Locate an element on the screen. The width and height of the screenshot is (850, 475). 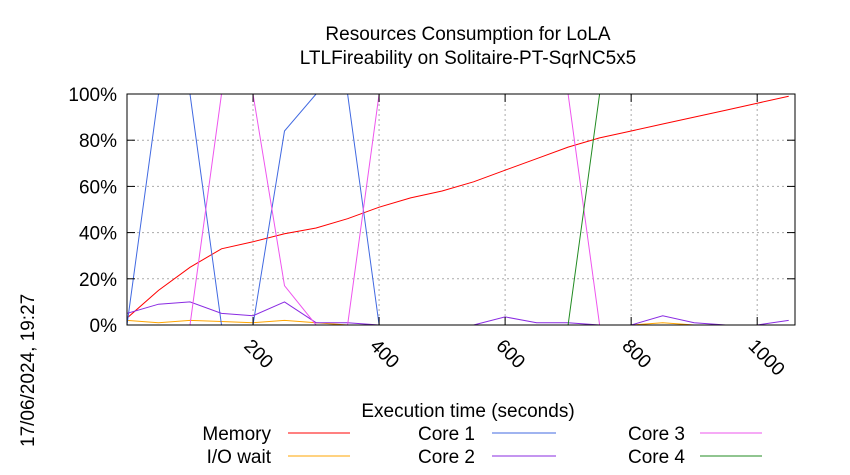
x-axis-label: Execution time (seconds) is located at coordinates (467, 411).